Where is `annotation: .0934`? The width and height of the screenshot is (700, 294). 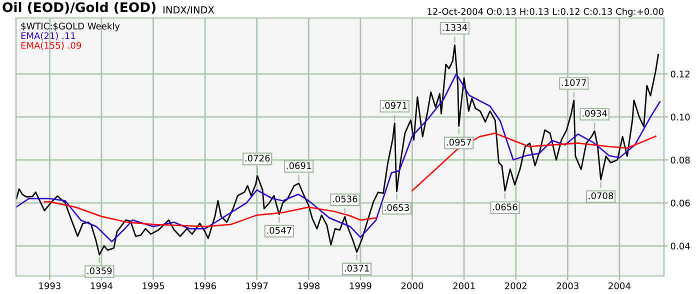 annotation: .0934 is located at coordinates (595, 113).